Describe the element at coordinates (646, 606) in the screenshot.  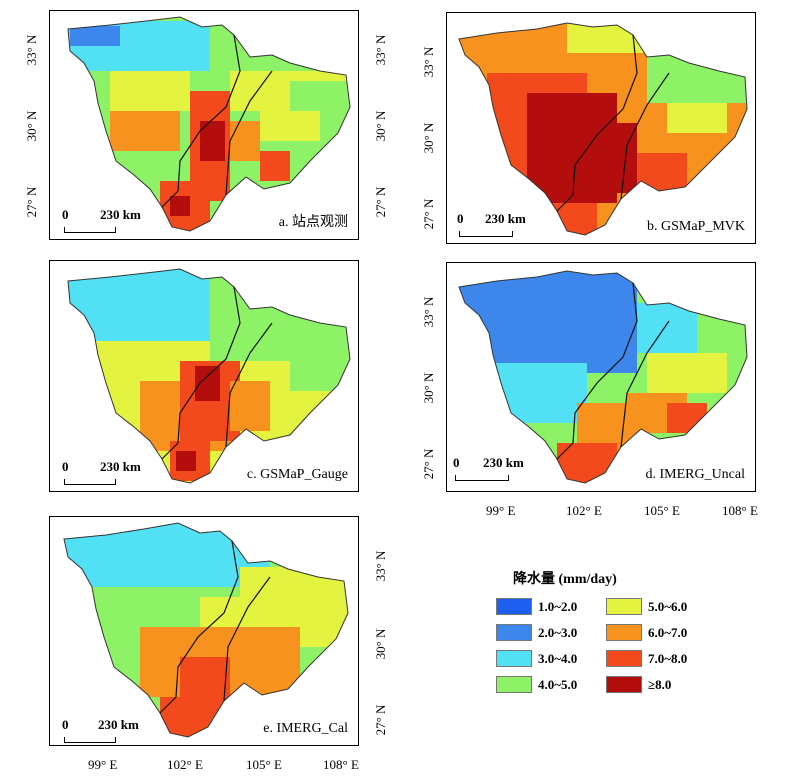
I see `legend-item-5: 5.0~6.0` at that location.